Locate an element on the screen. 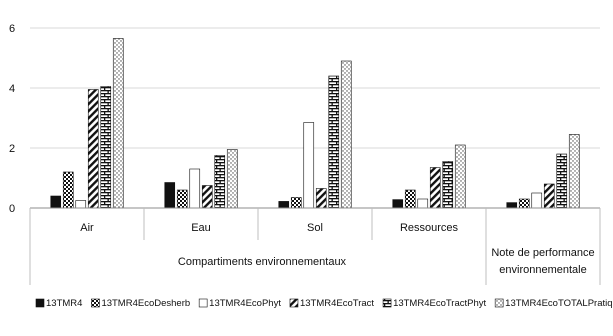  category-label: Sol is located at coordinates (315, 228).